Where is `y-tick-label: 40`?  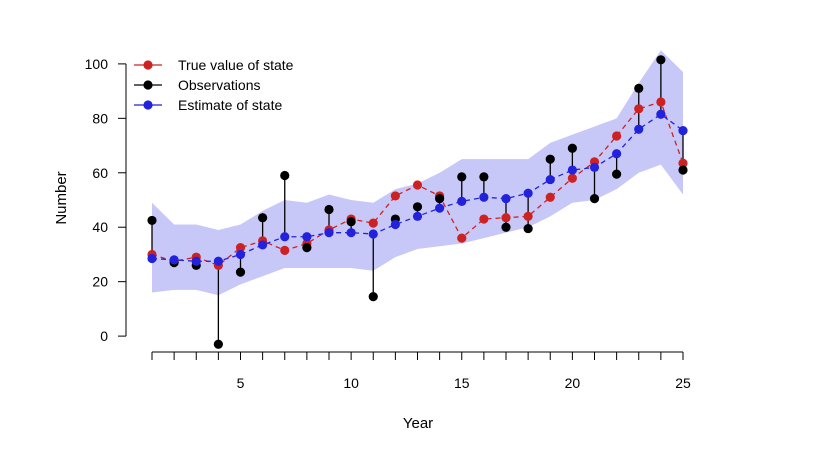 y-tick-label: 40 is located at coordinates (100, 227).